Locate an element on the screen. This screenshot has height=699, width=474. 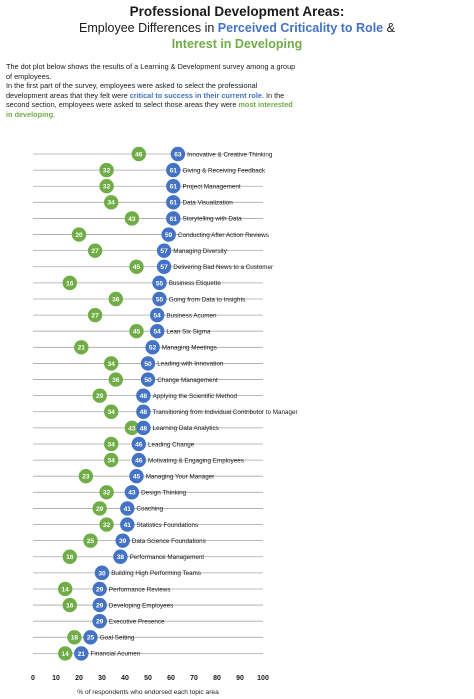
dot-row: 32 43 Design Thinking is located at coordinates (148, 492).